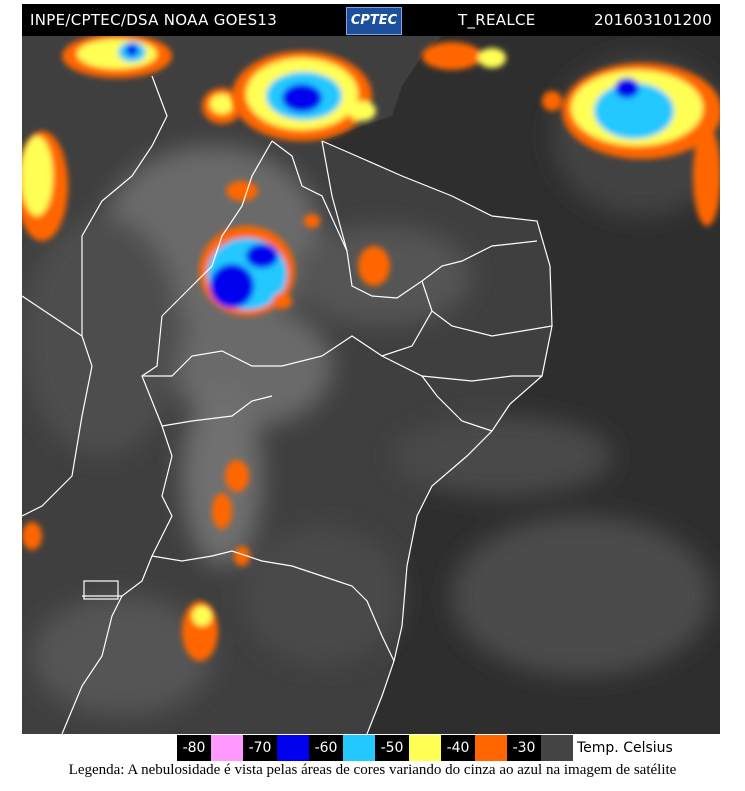 This screenshot has height=791, width=745. I want to click on header-timestamp: 201603101200, so click(653, 20).